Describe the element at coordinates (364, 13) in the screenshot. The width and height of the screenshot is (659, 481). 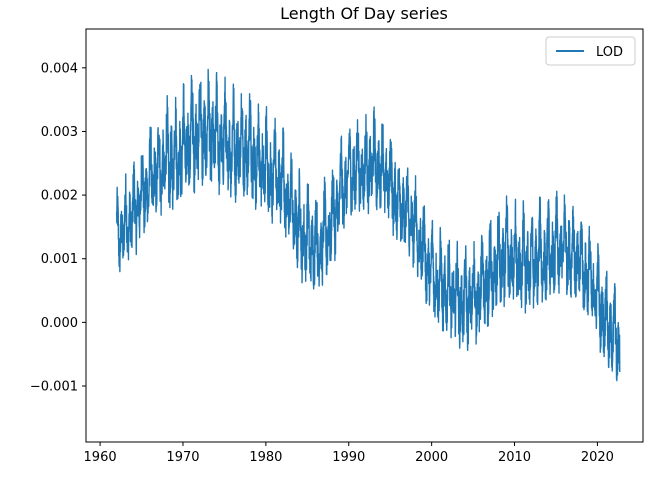
I see `chart-title: Length Of Day series` at that location.